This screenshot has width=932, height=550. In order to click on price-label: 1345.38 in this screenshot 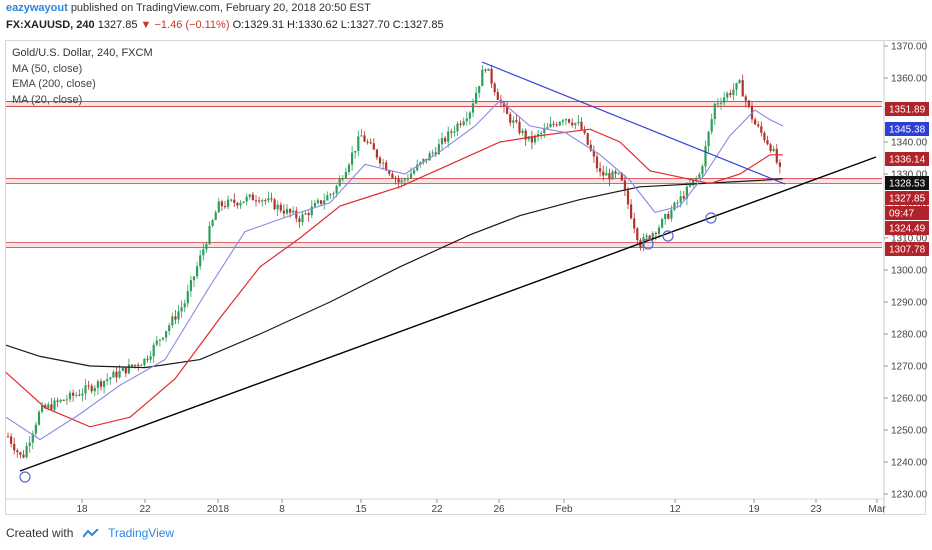, I will do `click(907, 130)`.